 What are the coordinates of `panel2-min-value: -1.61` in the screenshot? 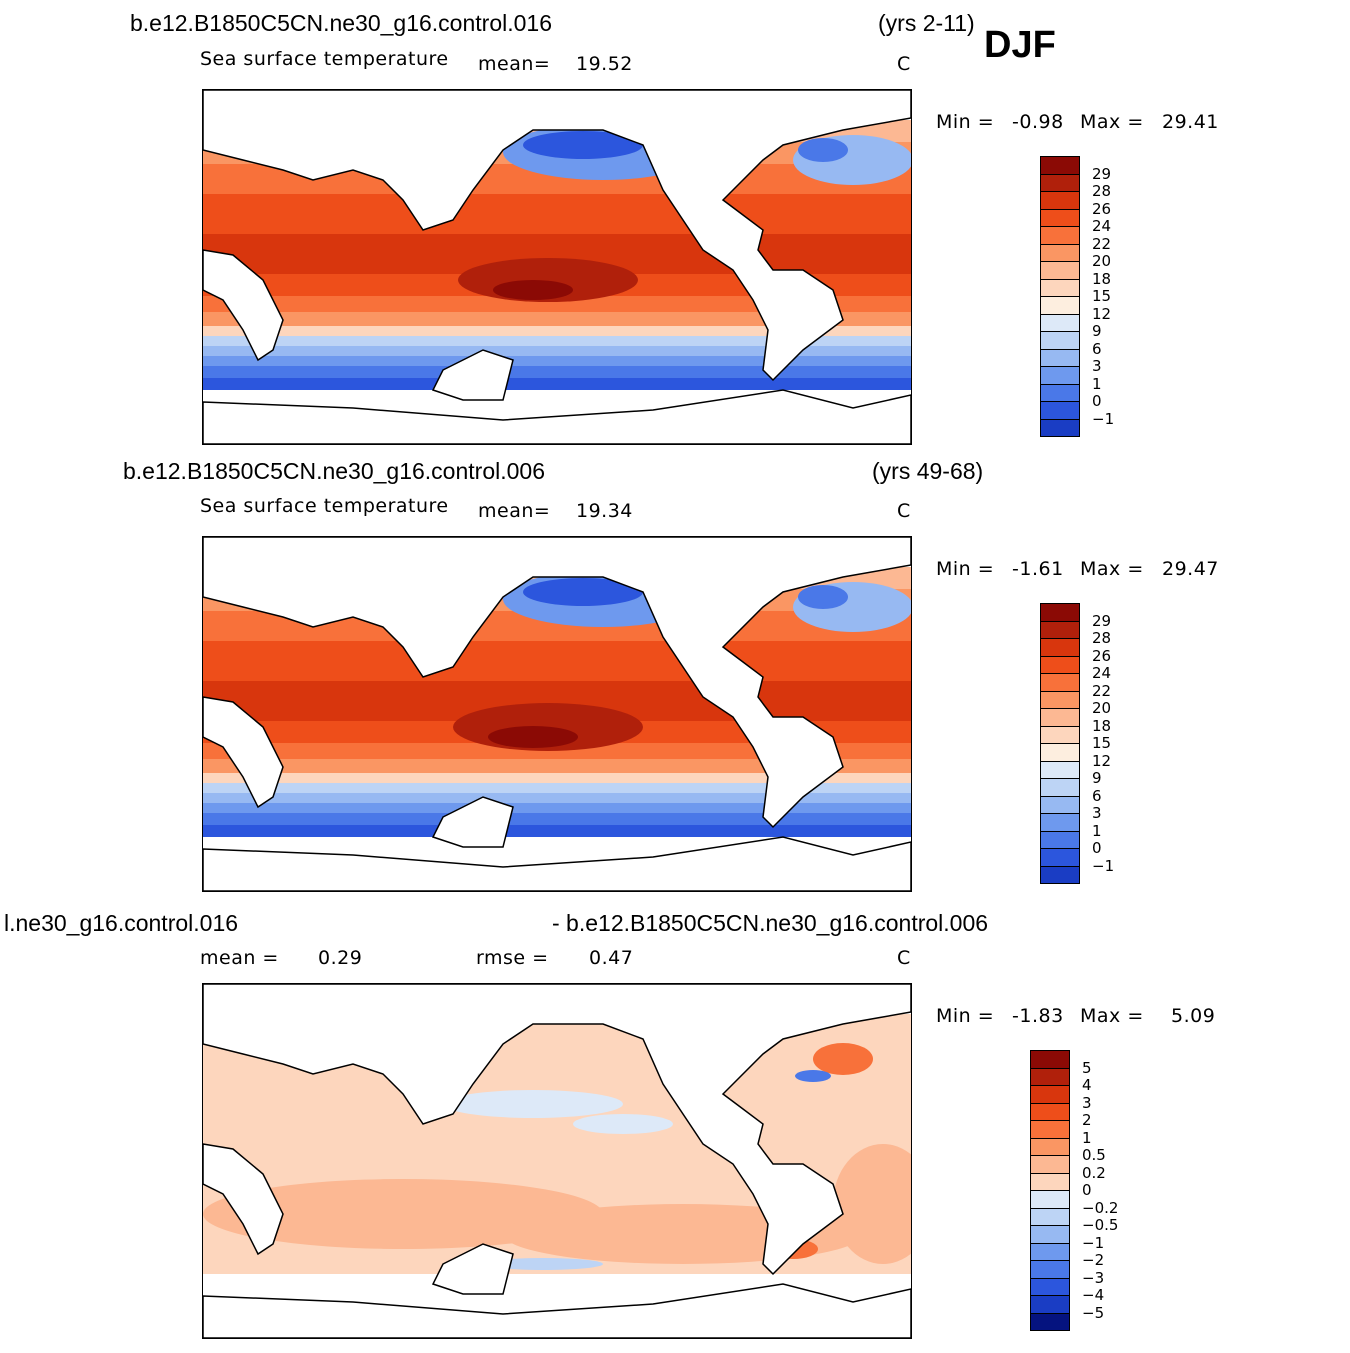 It's located at (1038, 569).